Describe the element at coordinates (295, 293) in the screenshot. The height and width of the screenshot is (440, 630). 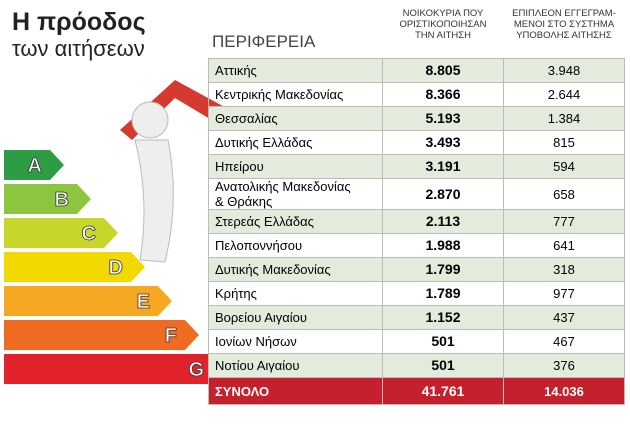
I see `table-cell: Κρήτης` at that location.